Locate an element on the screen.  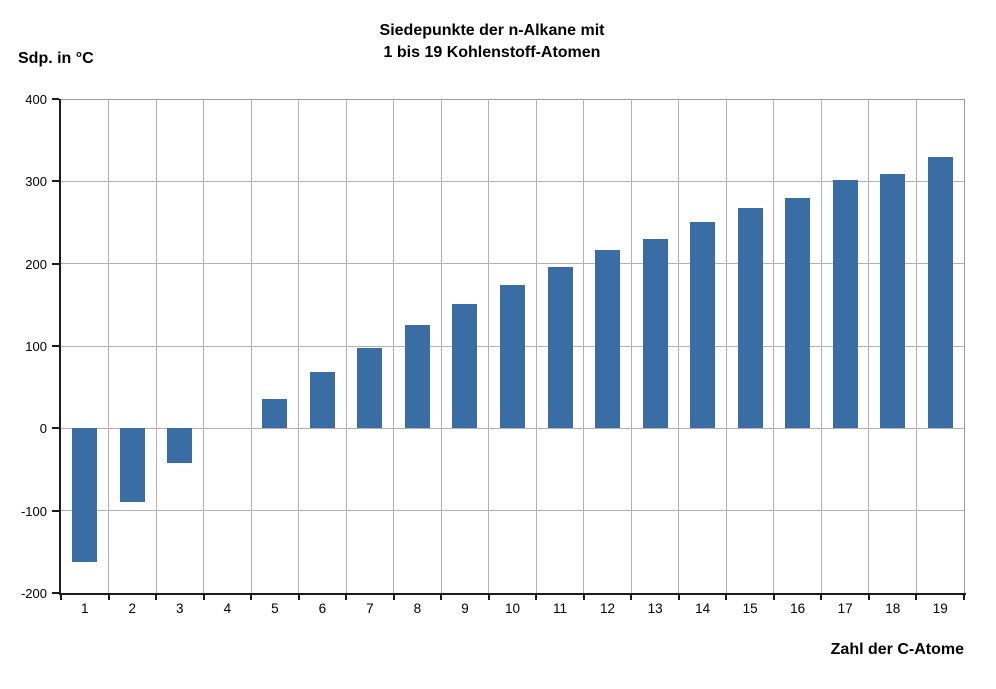
bar-c18 is located at coordinates (893, 301).